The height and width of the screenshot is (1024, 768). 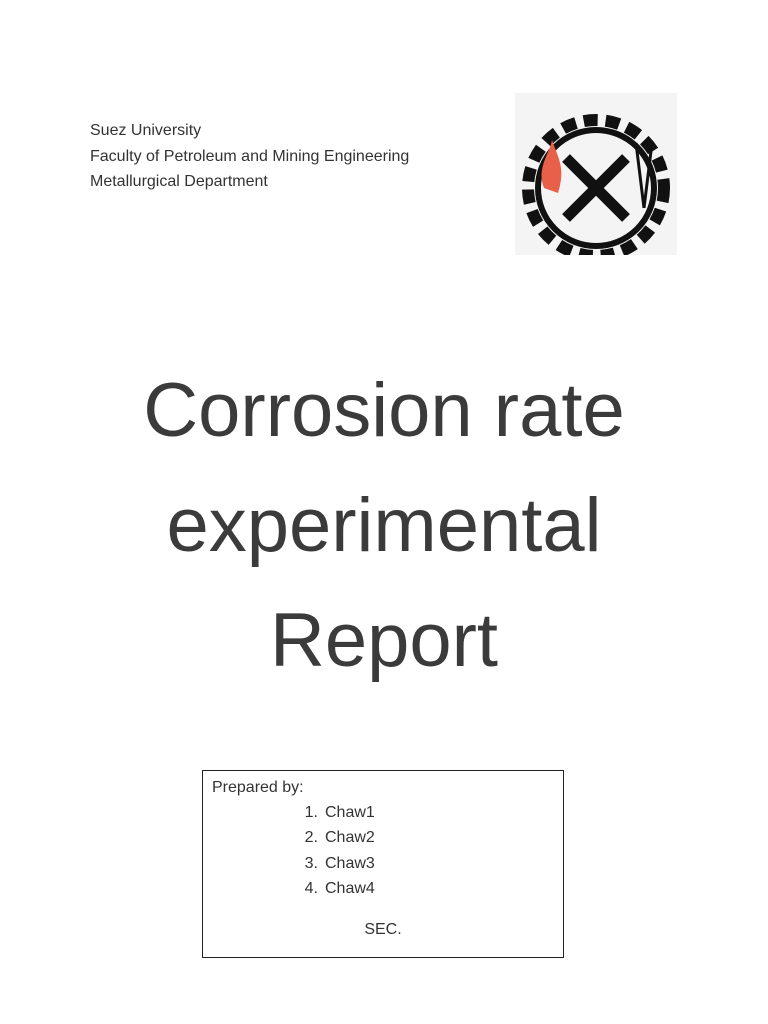 What do you see at coordinates (384, 525) in the screenshot?
I see `title-line: experimental` at bounding box center [384, 525].